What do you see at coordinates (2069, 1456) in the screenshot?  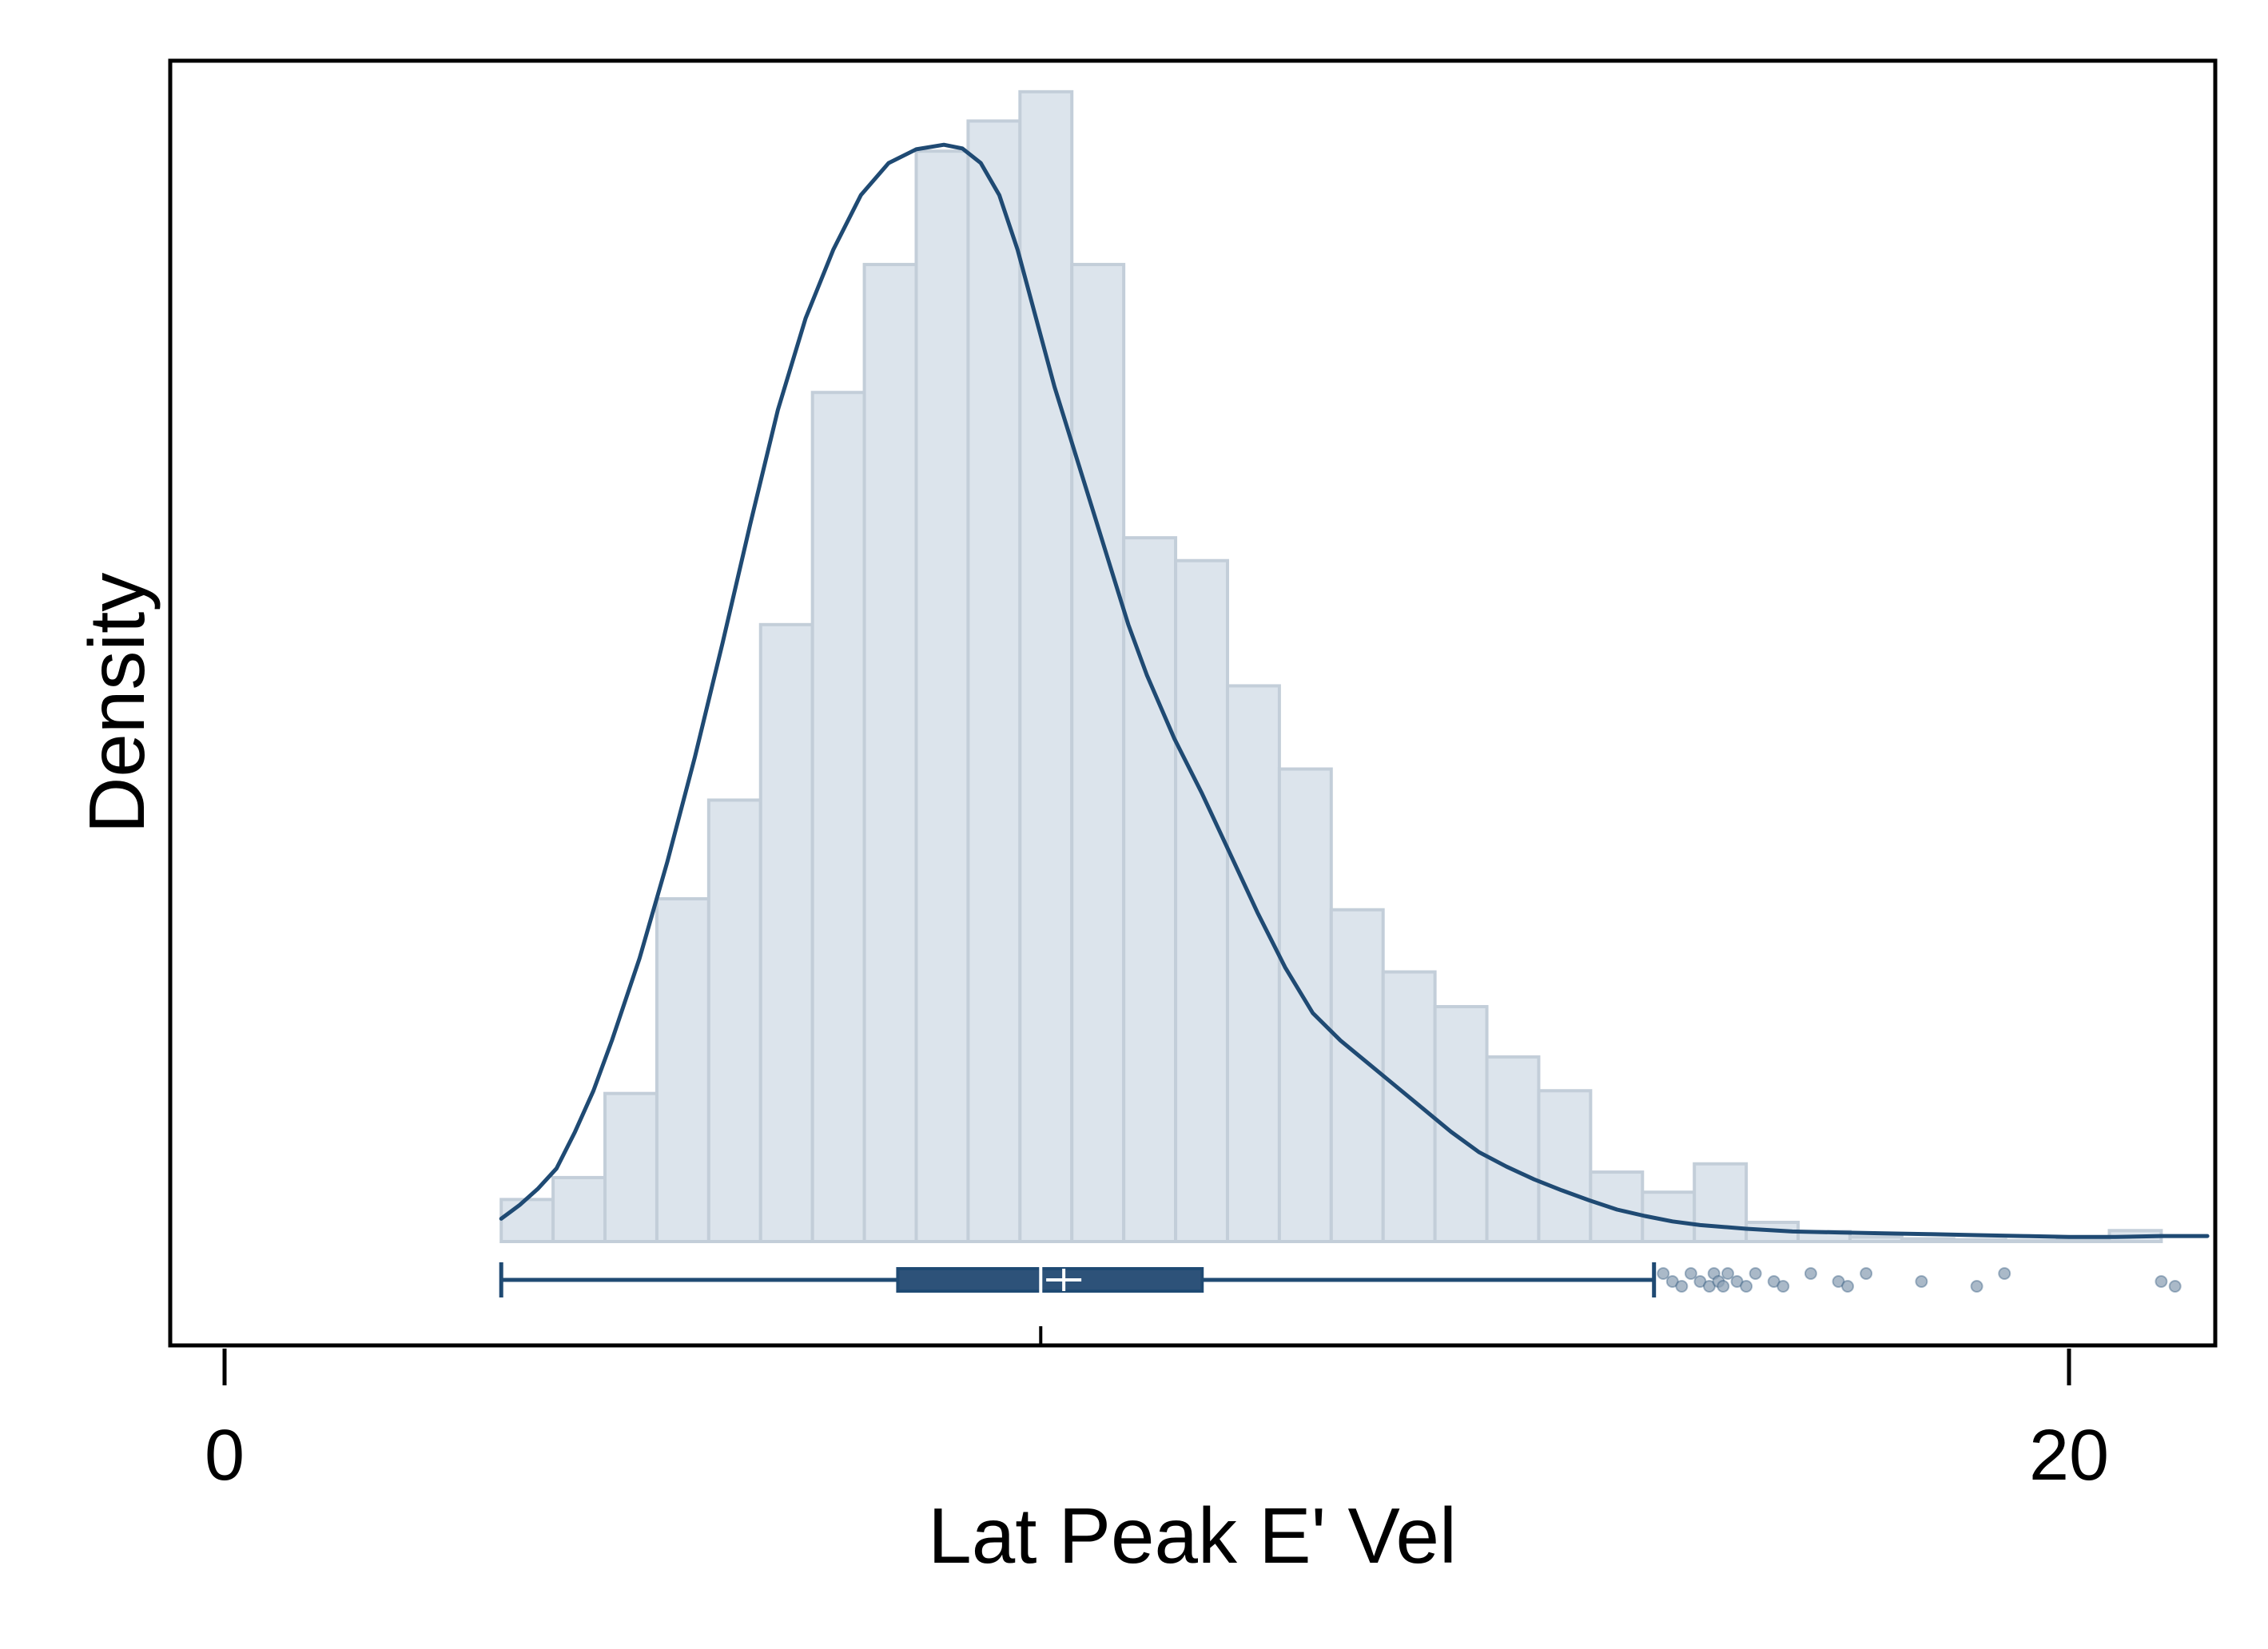 I see `x-tick-label: 20` at bounding box center [2069, 1456].